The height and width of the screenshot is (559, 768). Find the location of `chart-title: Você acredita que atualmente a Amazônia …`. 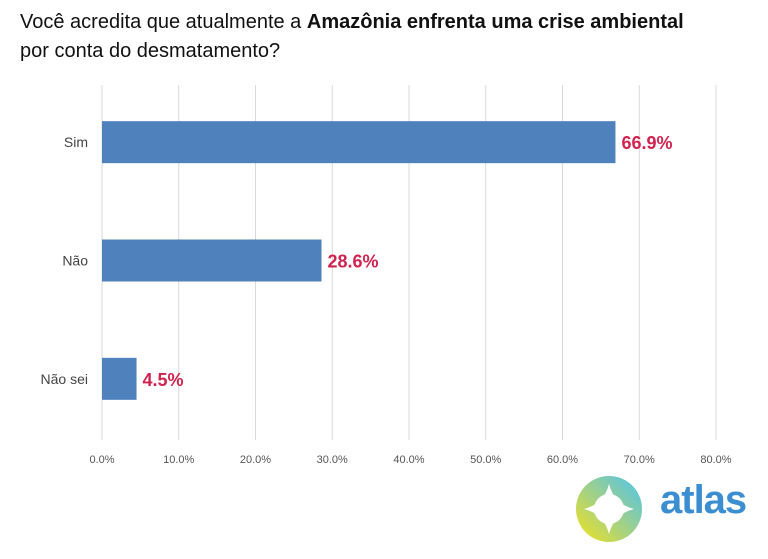

chart-title: Você acredita que atualmente a Amazônia … is located at coordinates (352, 37).